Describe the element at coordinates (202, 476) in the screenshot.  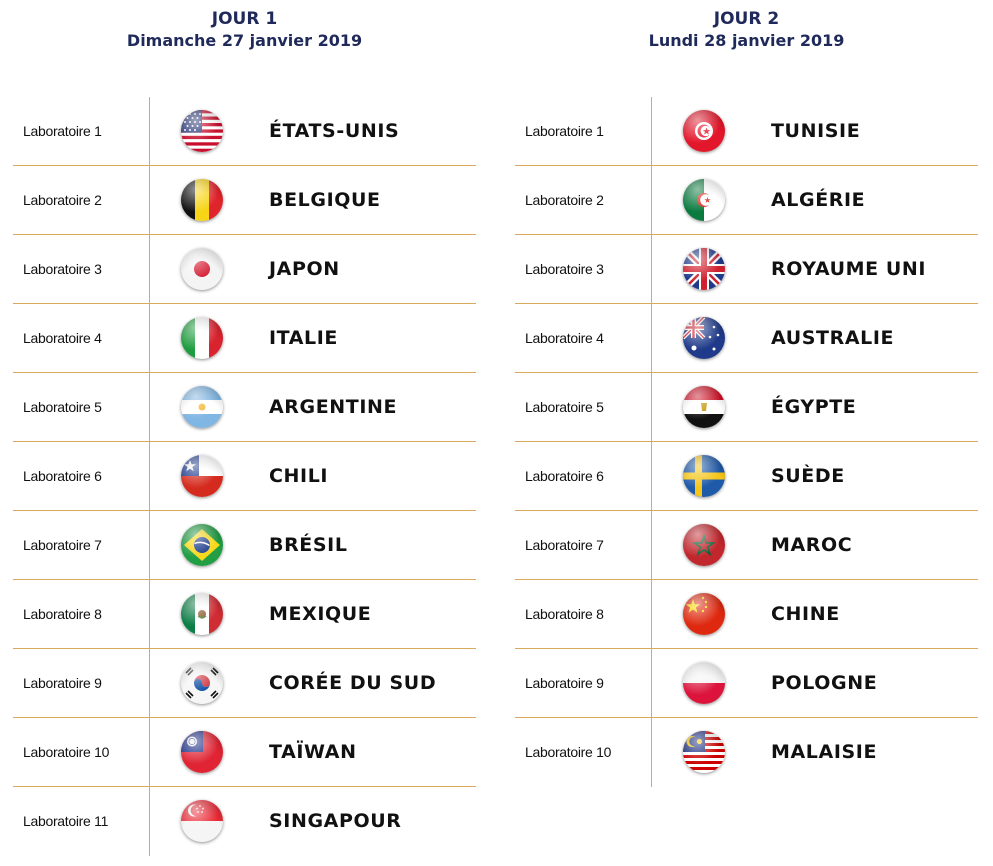
I see `chile-flag-icon` at that location.